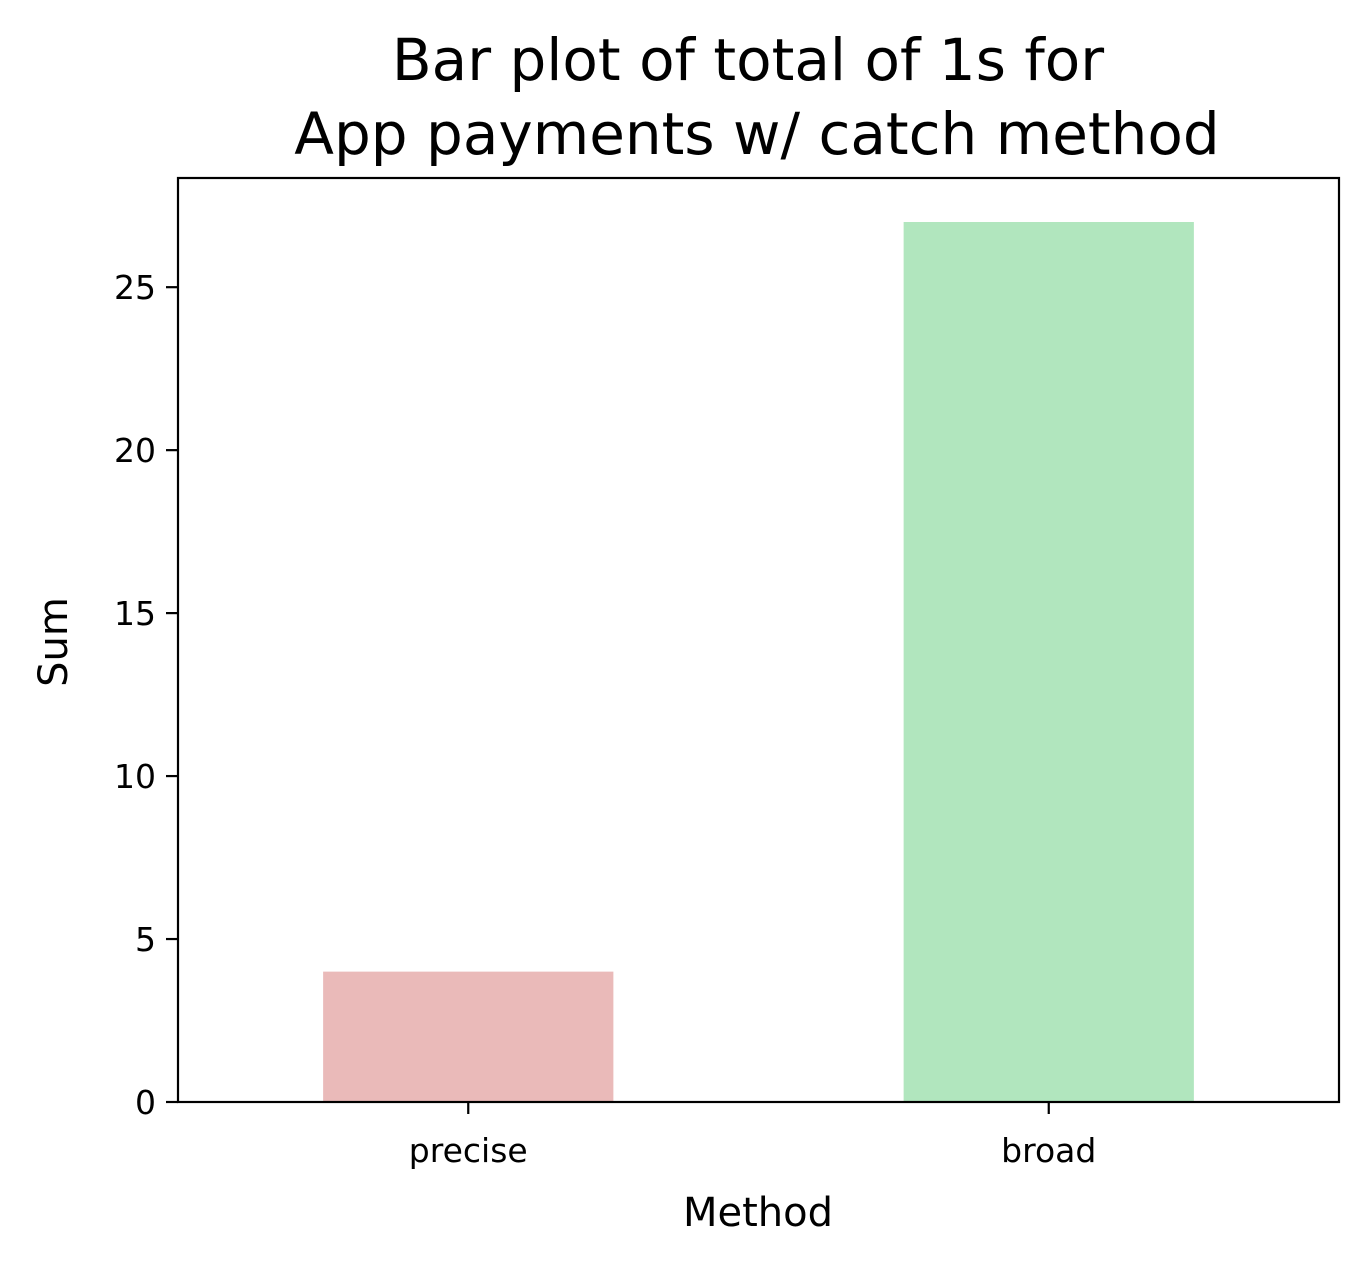 This screenshot has width=1369, height=1266. What do you see at coordinates (1048, 1150) in the screenshot?
I see `x-tick-label-broad: broad` at bounding box center [1048, 1150].